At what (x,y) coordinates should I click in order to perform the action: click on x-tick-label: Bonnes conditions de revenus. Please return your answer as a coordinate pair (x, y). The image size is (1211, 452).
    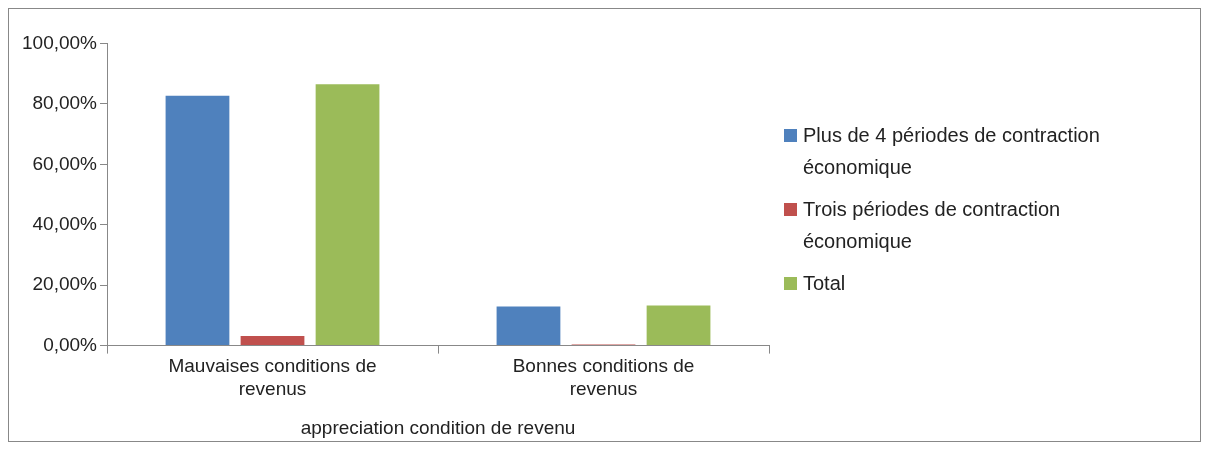
    Looking at the image, I should click on (603, 377).